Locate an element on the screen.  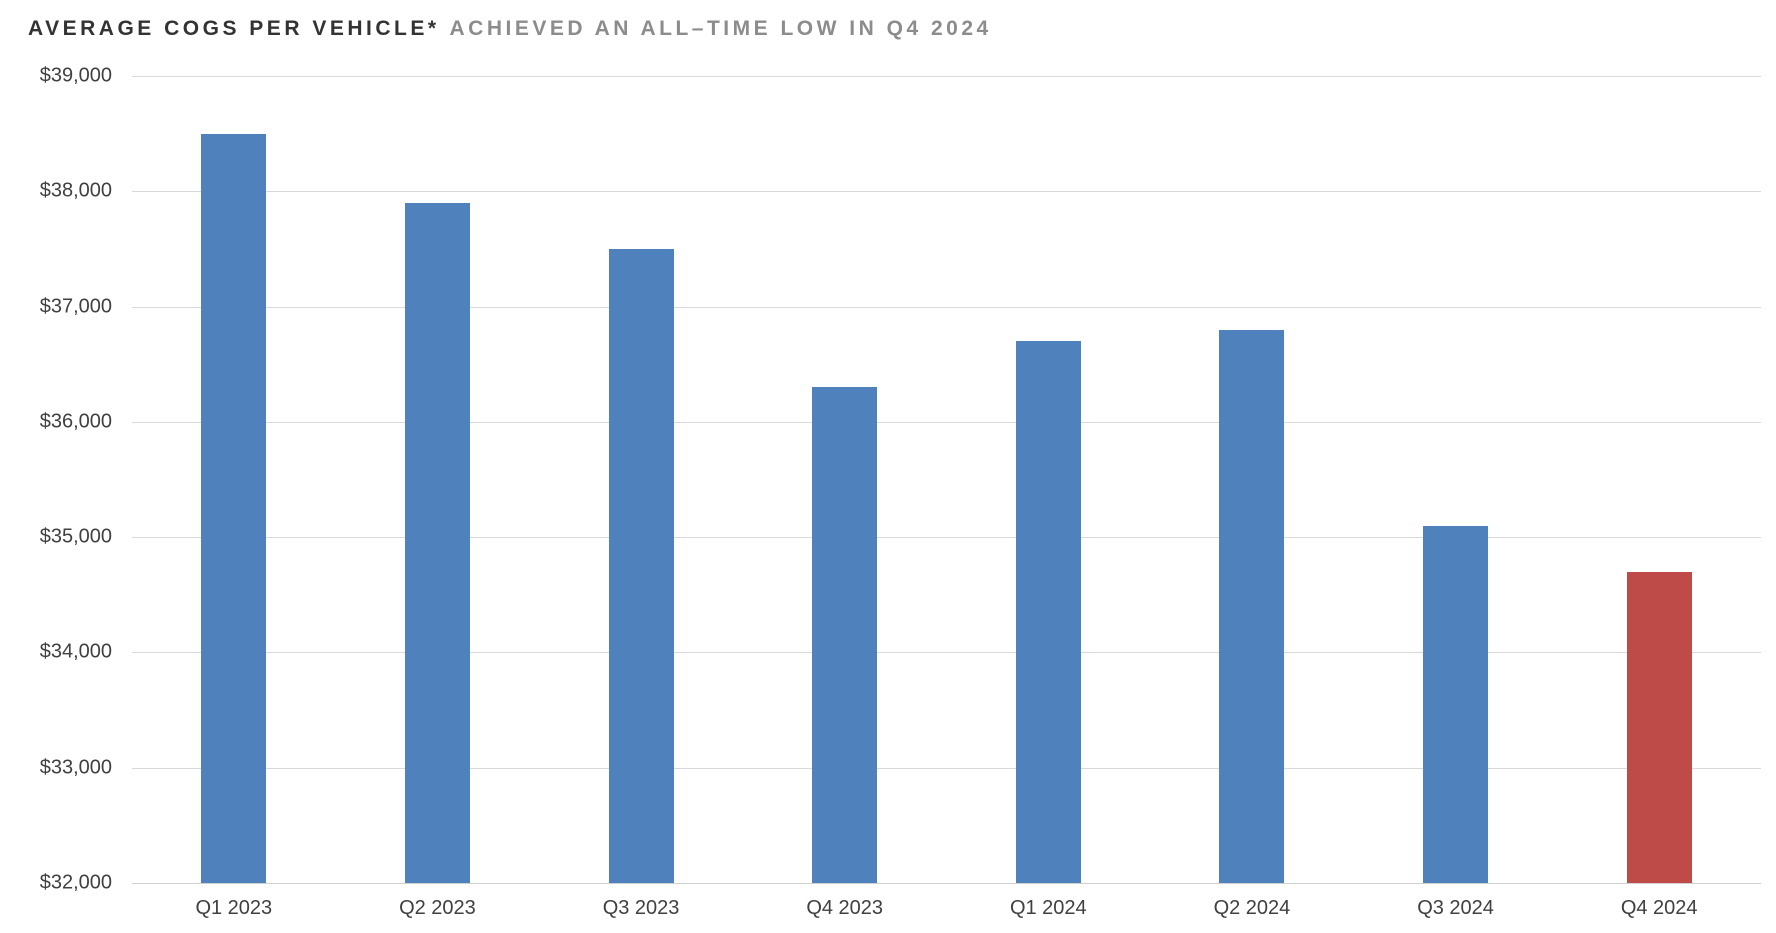
bar-q4-2023 is located at coordinates (845, 635).